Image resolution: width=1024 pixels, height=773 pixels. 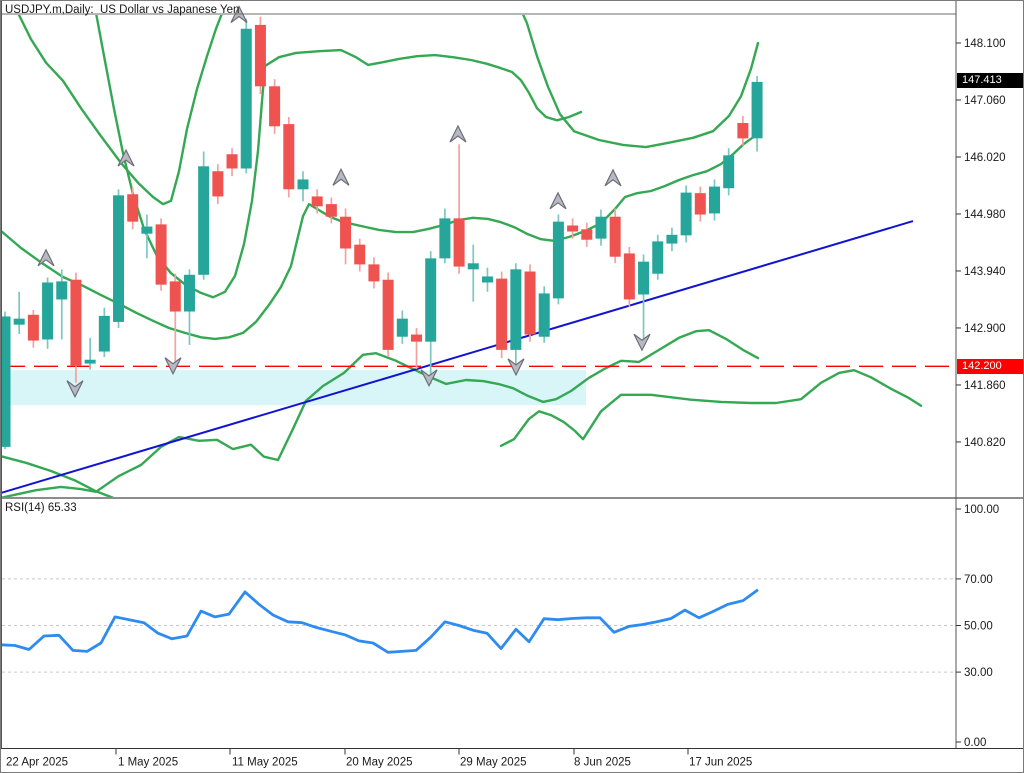 What do you see at coordinates (493, 763) in the screenshot?
I see `time-tick-label: 29 May 2025` at bounding box center [493, 763].